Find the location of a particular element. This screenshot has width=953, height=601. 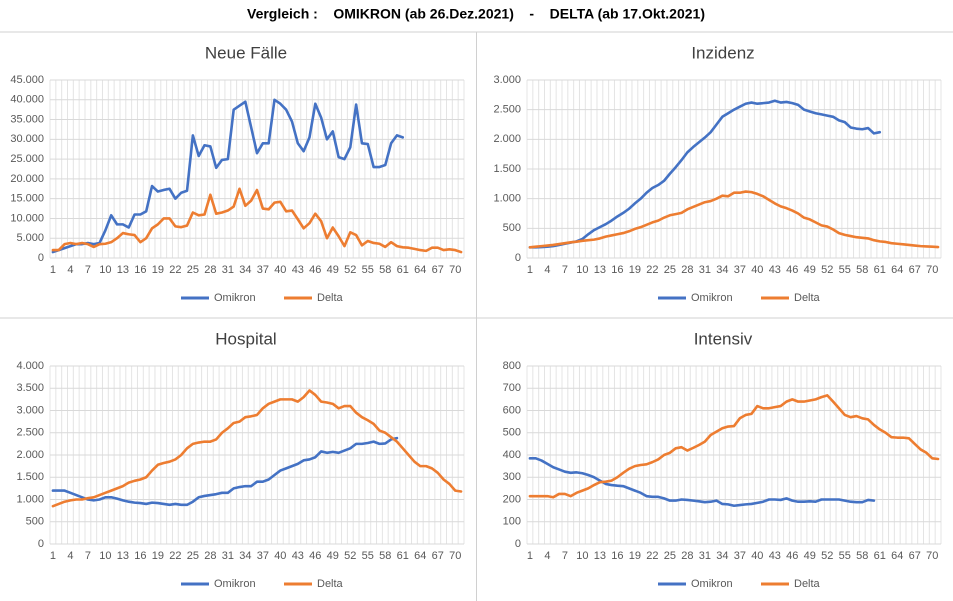

y-tick-label: 4.000 is located at coordinates (30, 366).